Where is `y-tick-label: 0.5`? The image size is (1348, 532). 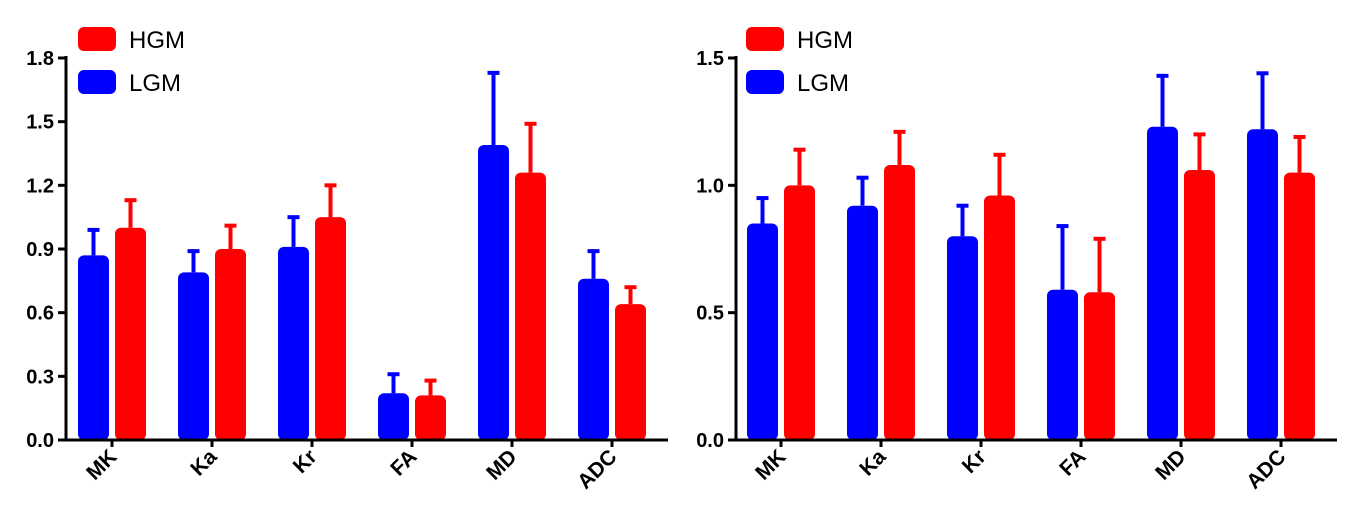
y-tick-label: 0.5 is located at coordinates (710, 314).